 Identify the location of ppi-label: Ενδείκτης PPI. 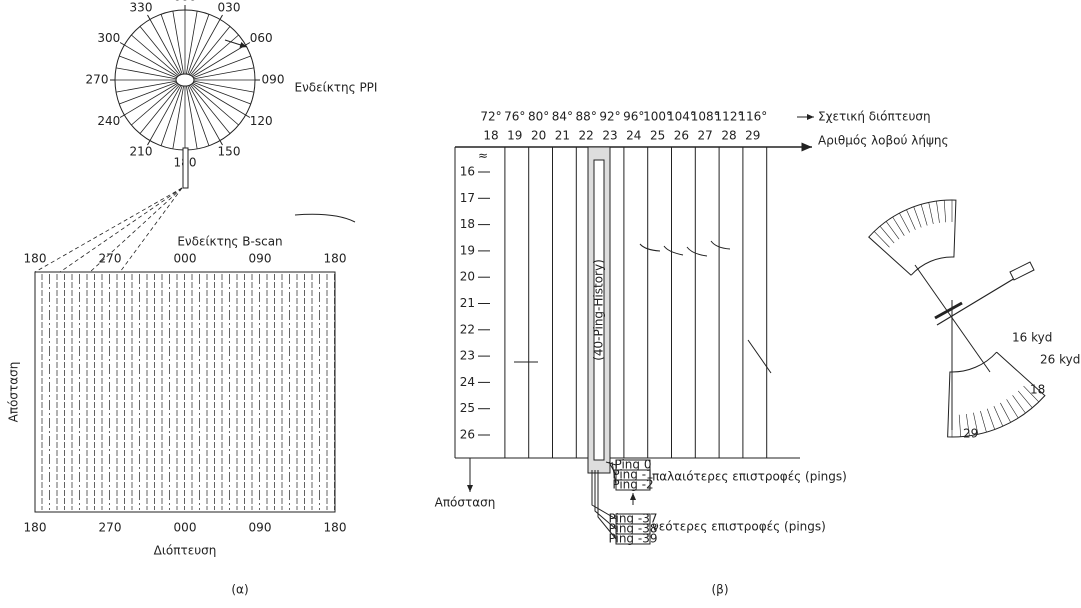
(336, 88).